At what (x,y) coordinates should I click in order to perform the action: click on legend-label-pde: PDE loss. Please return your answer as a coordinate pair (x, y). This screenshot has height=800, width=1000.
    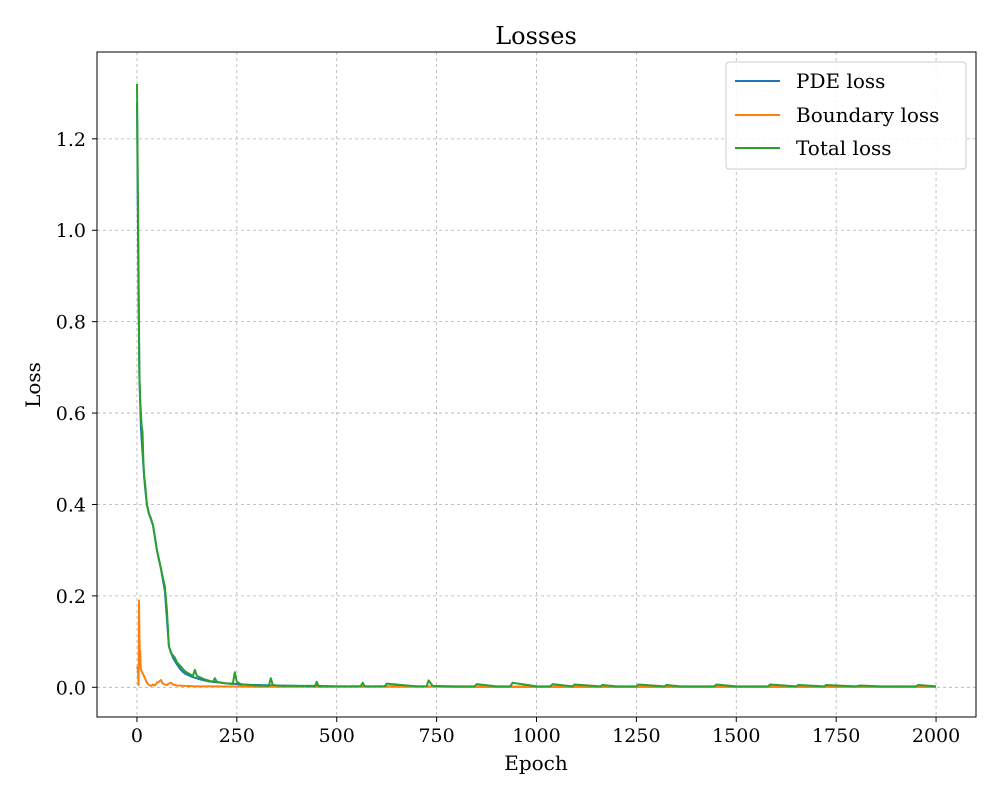
    Looking at the image, I should click on (840, 81).